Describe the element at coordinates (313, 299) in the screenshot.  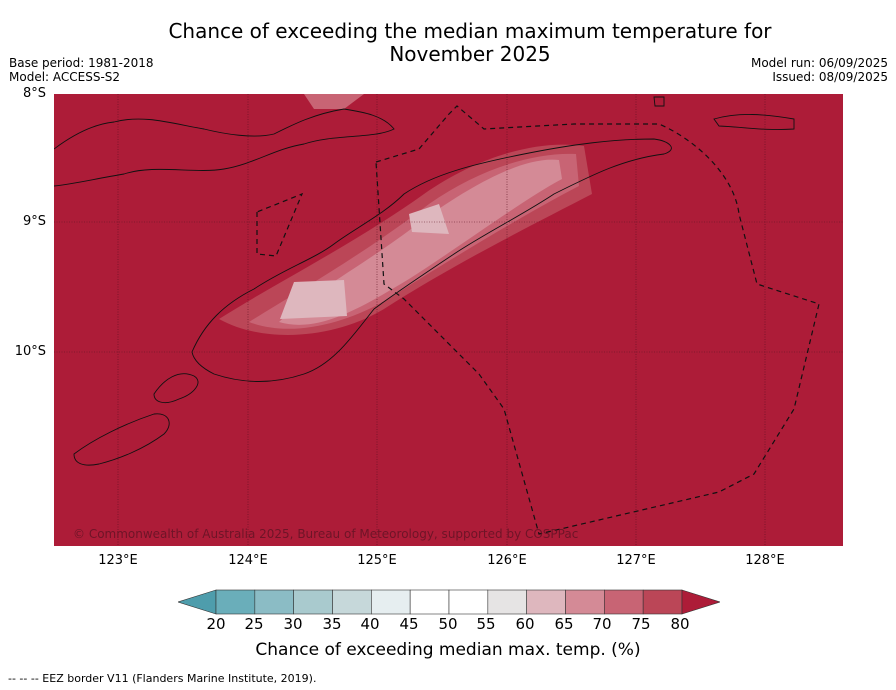
I see `contour-60-west` at that location.